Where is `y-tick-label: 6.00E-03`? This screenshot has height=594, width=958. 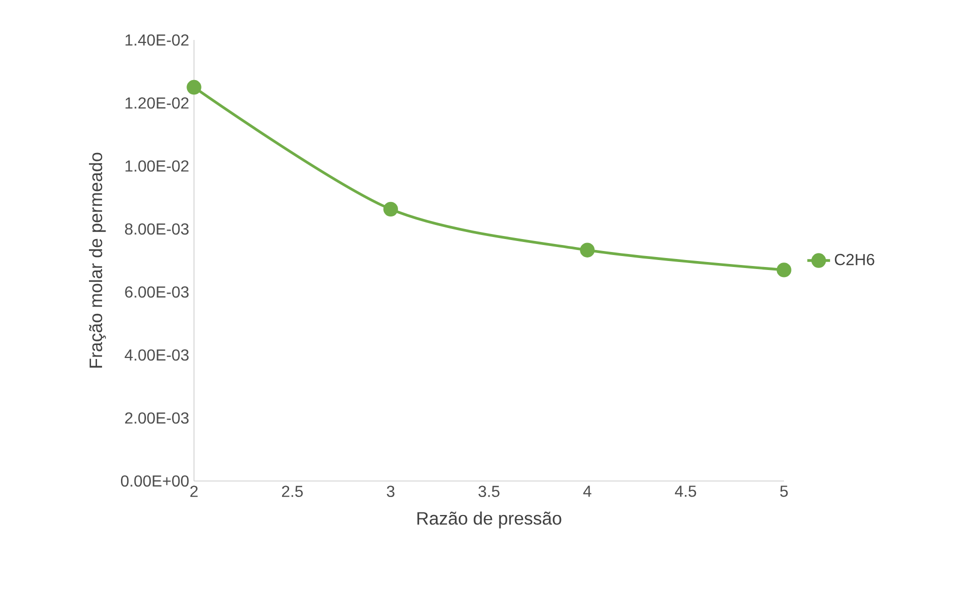 y-tick-label: 6.00E-03 is located at coordinates (157, 292).